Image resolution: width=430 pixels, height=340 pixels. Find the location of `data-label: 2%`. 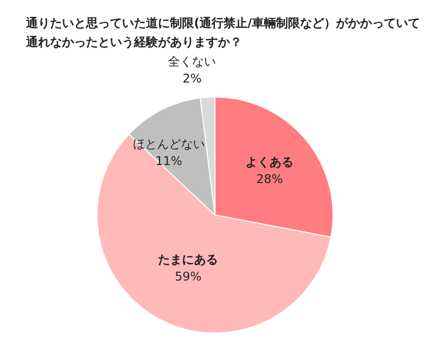

data-label: 2% is located at coordinates (192, 78).